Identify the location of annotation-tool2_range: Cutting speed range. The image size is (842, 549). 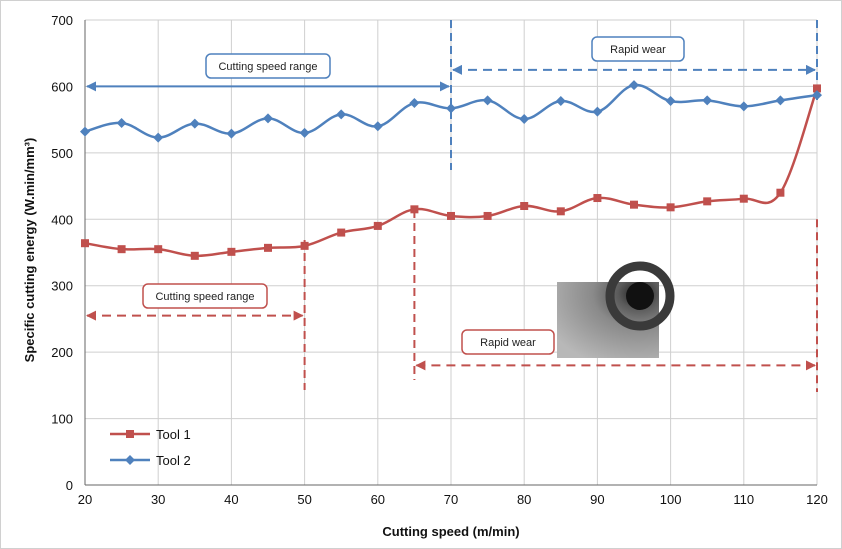
(269, 95).